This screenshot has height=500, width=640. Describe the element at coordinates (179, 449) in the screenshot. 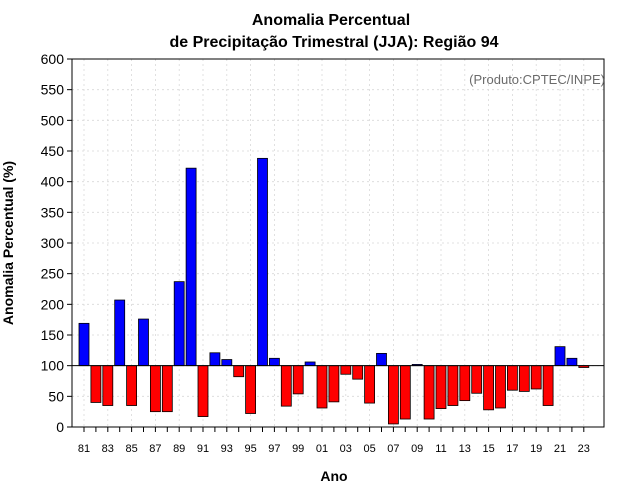

I see `x-tick-label: 89` at that location.